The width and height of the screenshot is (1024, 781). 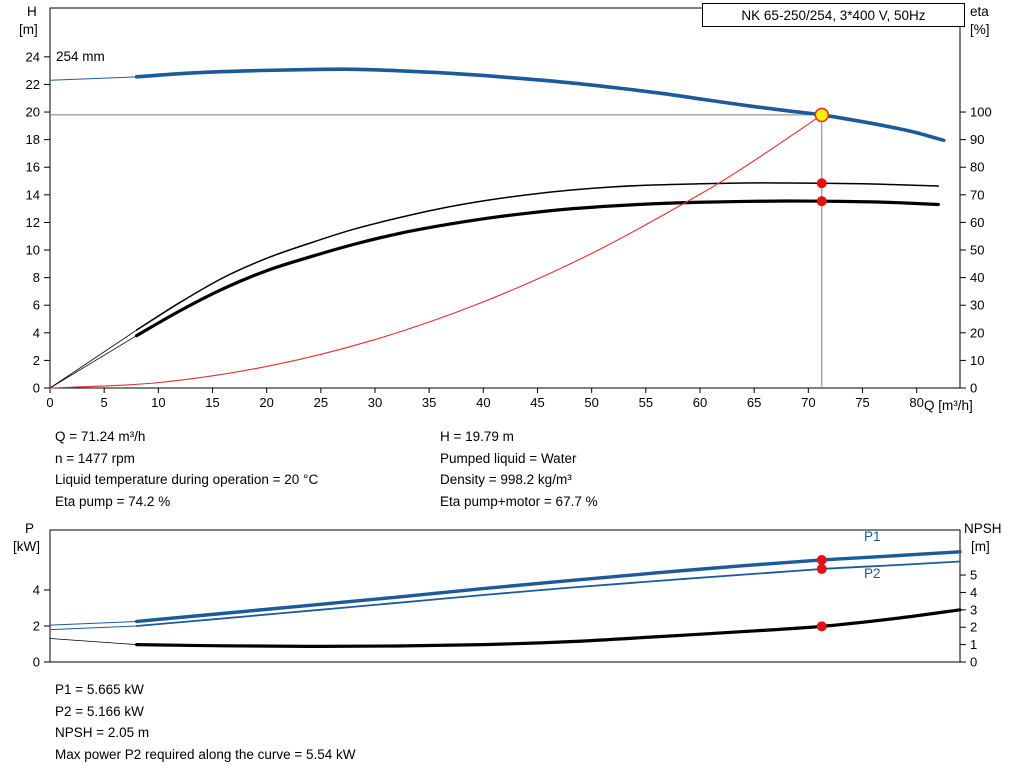 I want to click on eta-pump-curve, so click(x=537, y=256).